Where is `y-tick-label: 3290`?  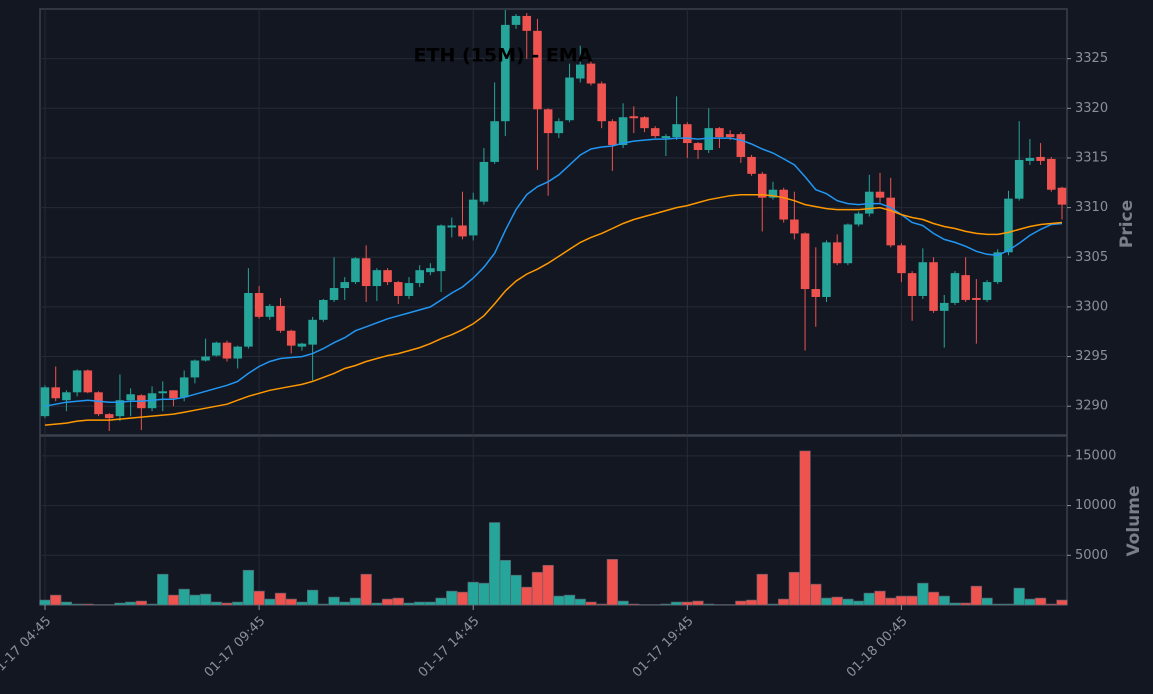 y-tick-label: 3290 is located at coordinates (1091, 406).